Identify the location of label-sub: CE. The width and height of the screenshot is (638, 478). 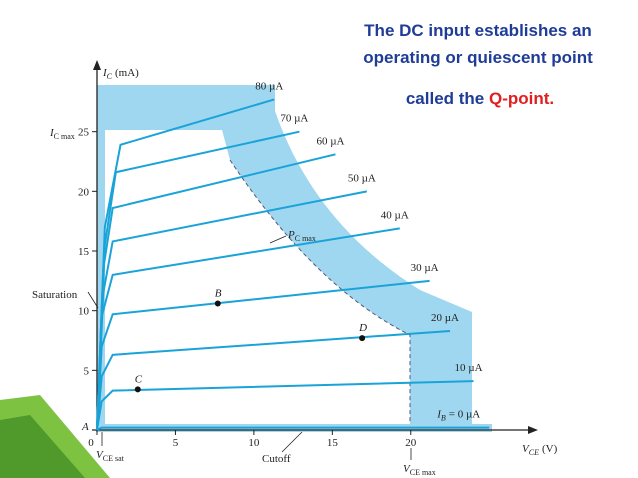
(534, 452).